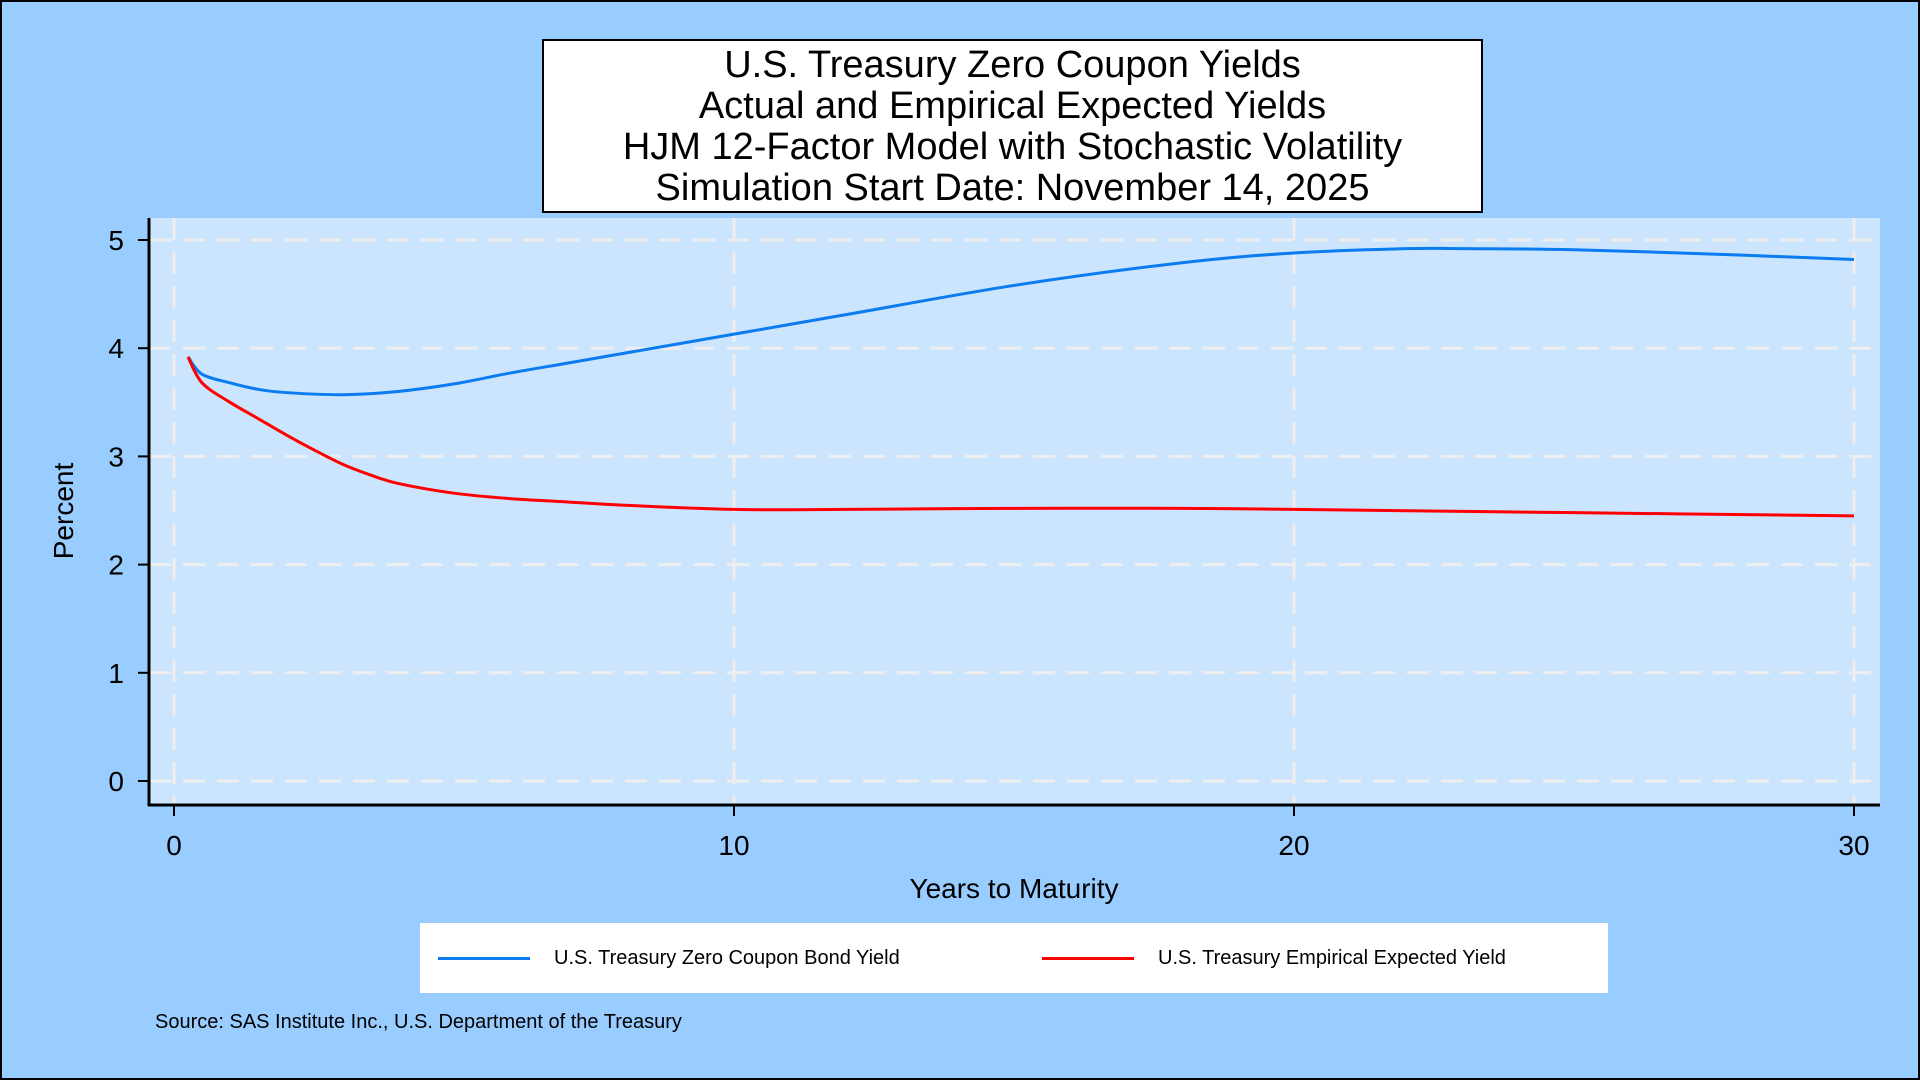 The image size is (1920, 1080). I want to click on title-line-2: Actual and Empirical Expected Yields, so click(1012, 106).